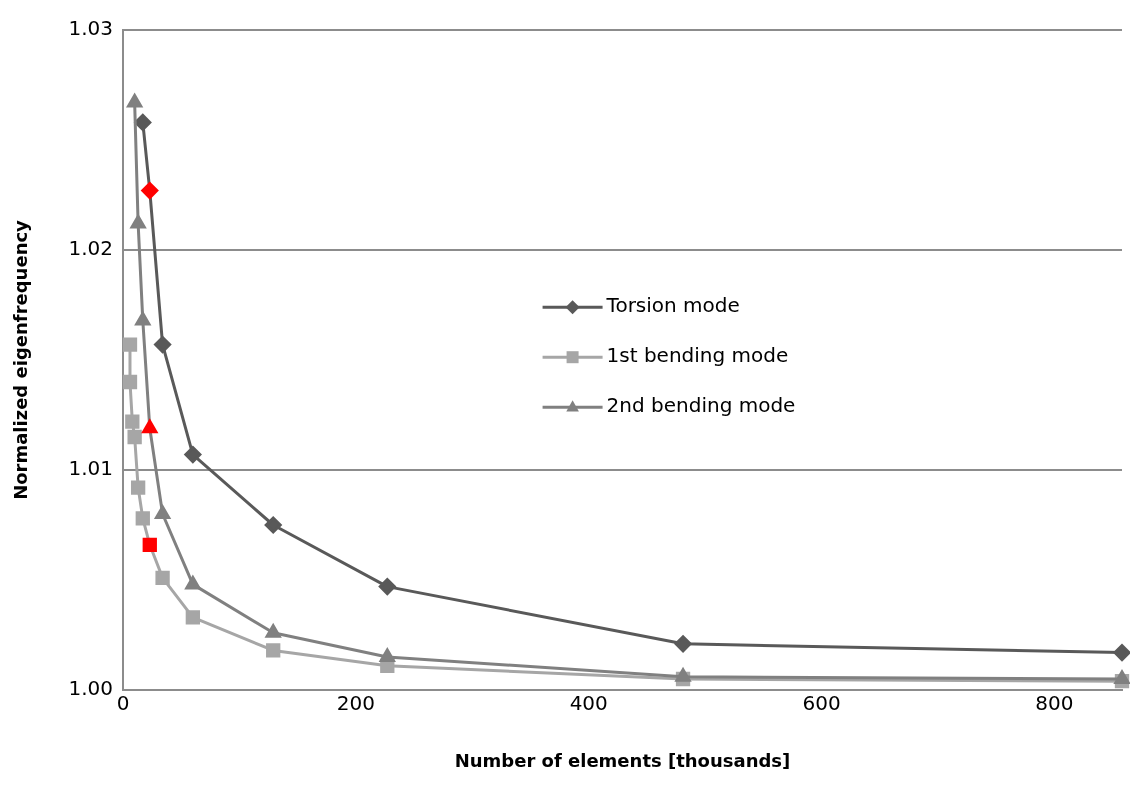 This screenshot has height=785, width=1141. Describe the element at coordinates (672, 305) in the screenshot. I see `legend-label: Torsion mode` at that location.